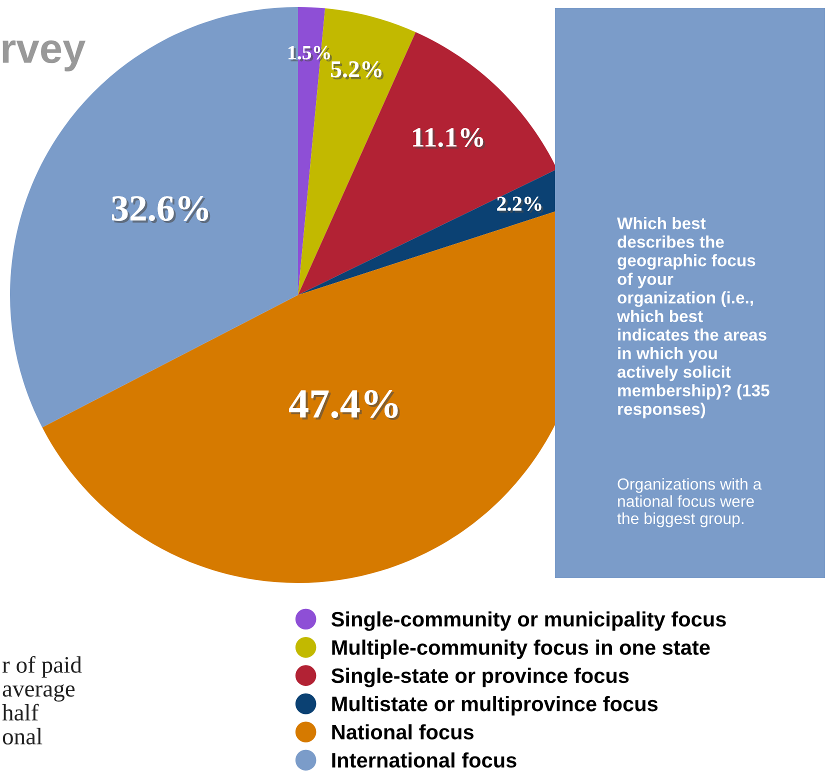 Image resolution: width=830 pixels, height=783 pixels. Describe the element at coordinates (424, 760) in the screenshot. I see `legend-label: International focus` at that location.